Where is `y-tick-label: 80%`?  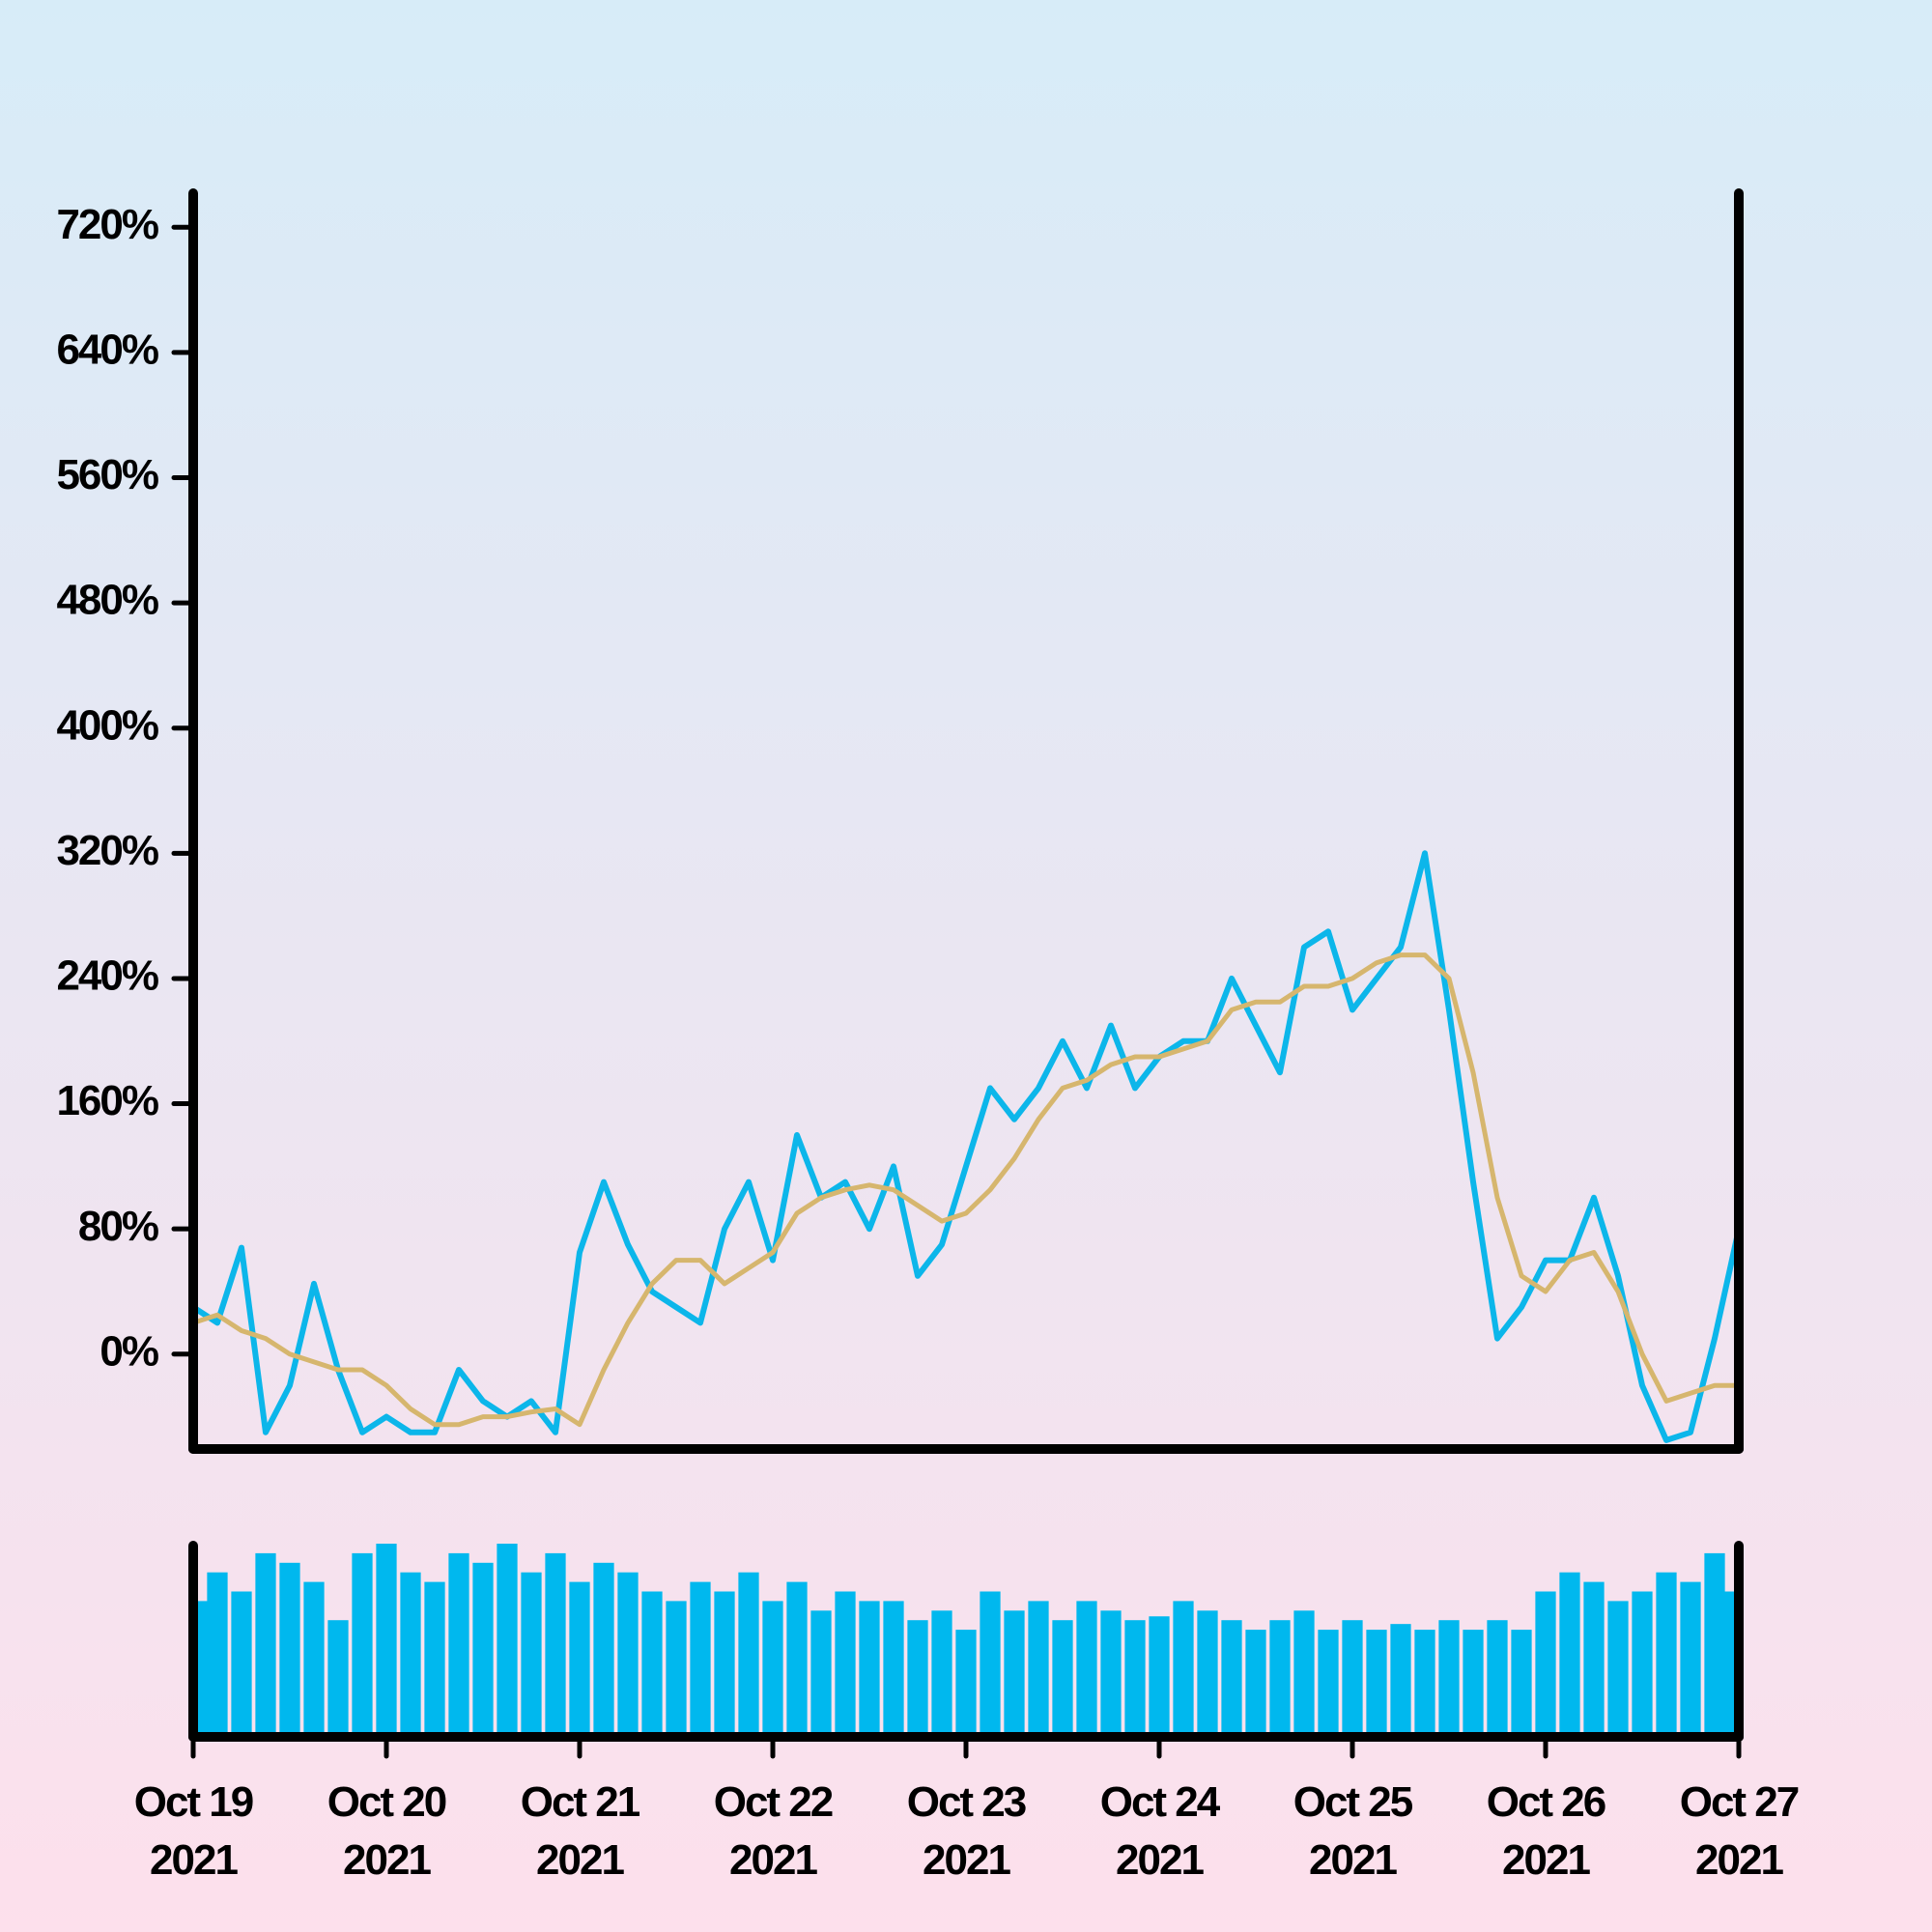
y-tick-label: 80% is located at coordinates (118, 1226).